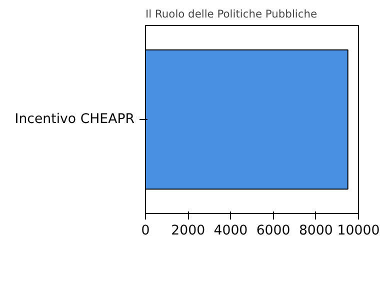 The image size is (390, 282). Describe the element at coordinates (358, 231) in the screenshot. I see `x-tick-label: 10000` at that location.